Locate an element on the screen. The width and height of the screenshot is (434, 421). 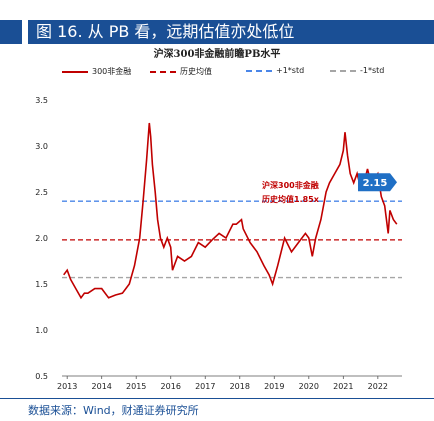
legend-swatch-mean is located at coordinates (163, 71).